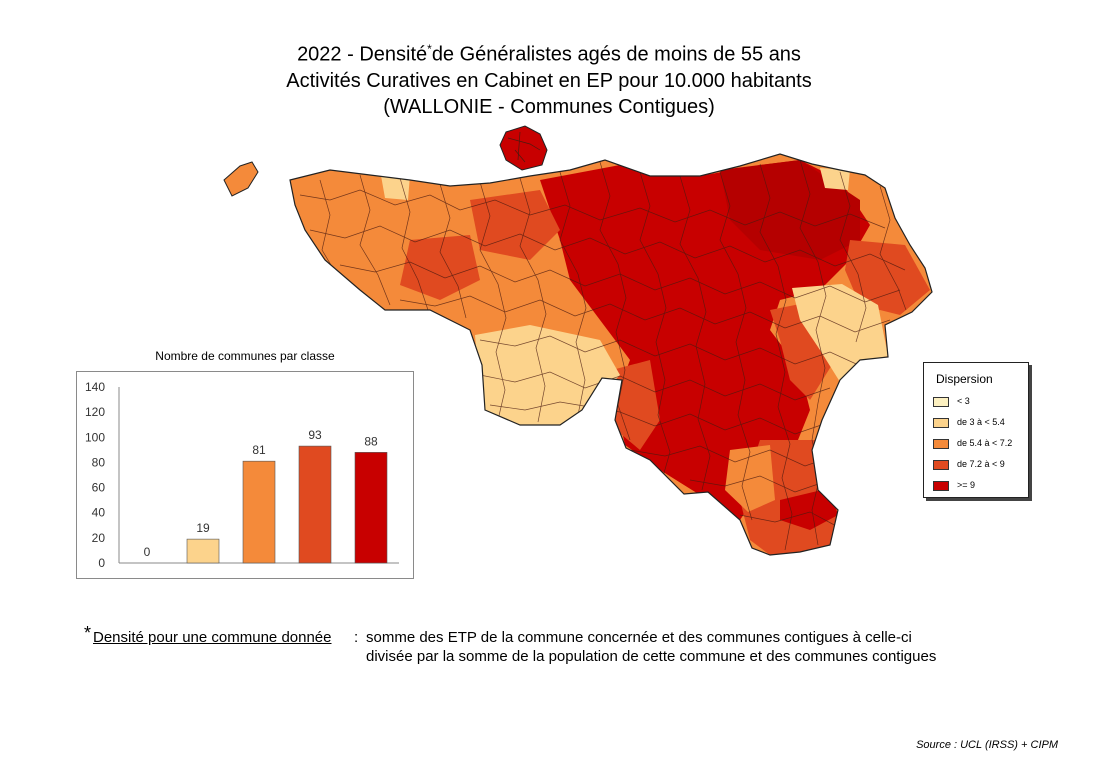 Image resolution: width=1098 pixels, height=777 pixels. Describe the element at coordinates (985, 443) in the screenshot. I see `legend-label: de 5.4 à < 7.2` at that location.